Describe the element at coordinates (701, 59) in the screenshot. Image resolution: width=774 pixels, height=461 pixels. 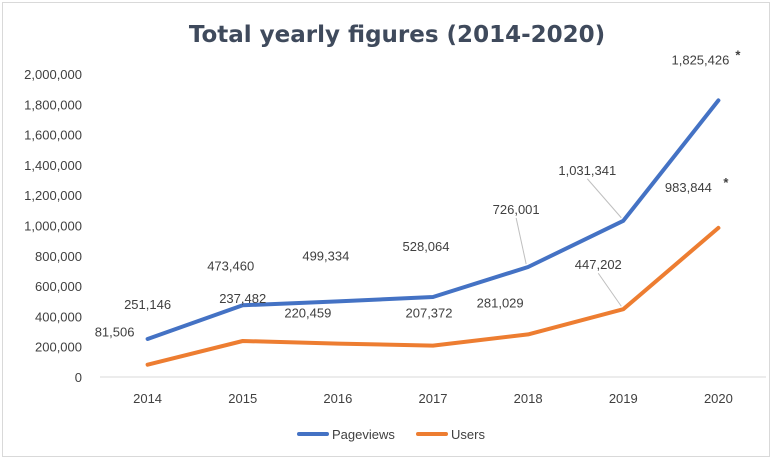
I see `data-label: 1,825,426` at that location.